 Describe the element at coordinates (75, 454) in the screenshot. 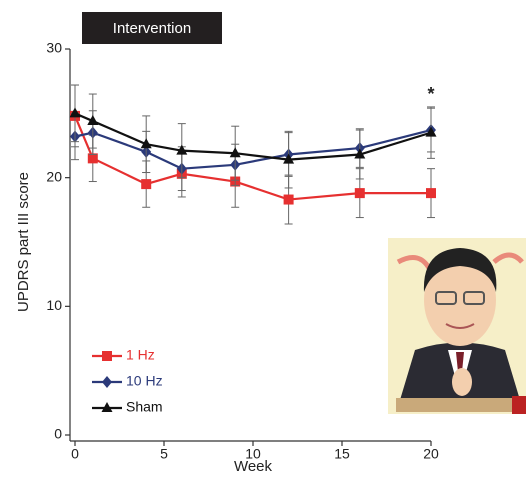

I see `x-tick-label: 0` at that location.